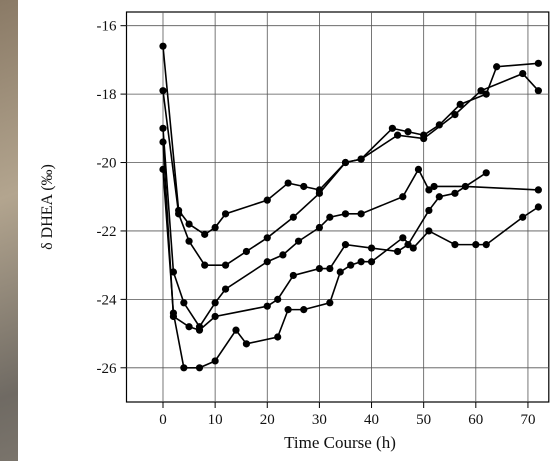  I want to click on x-tick-label: 50, so click(423, 420).